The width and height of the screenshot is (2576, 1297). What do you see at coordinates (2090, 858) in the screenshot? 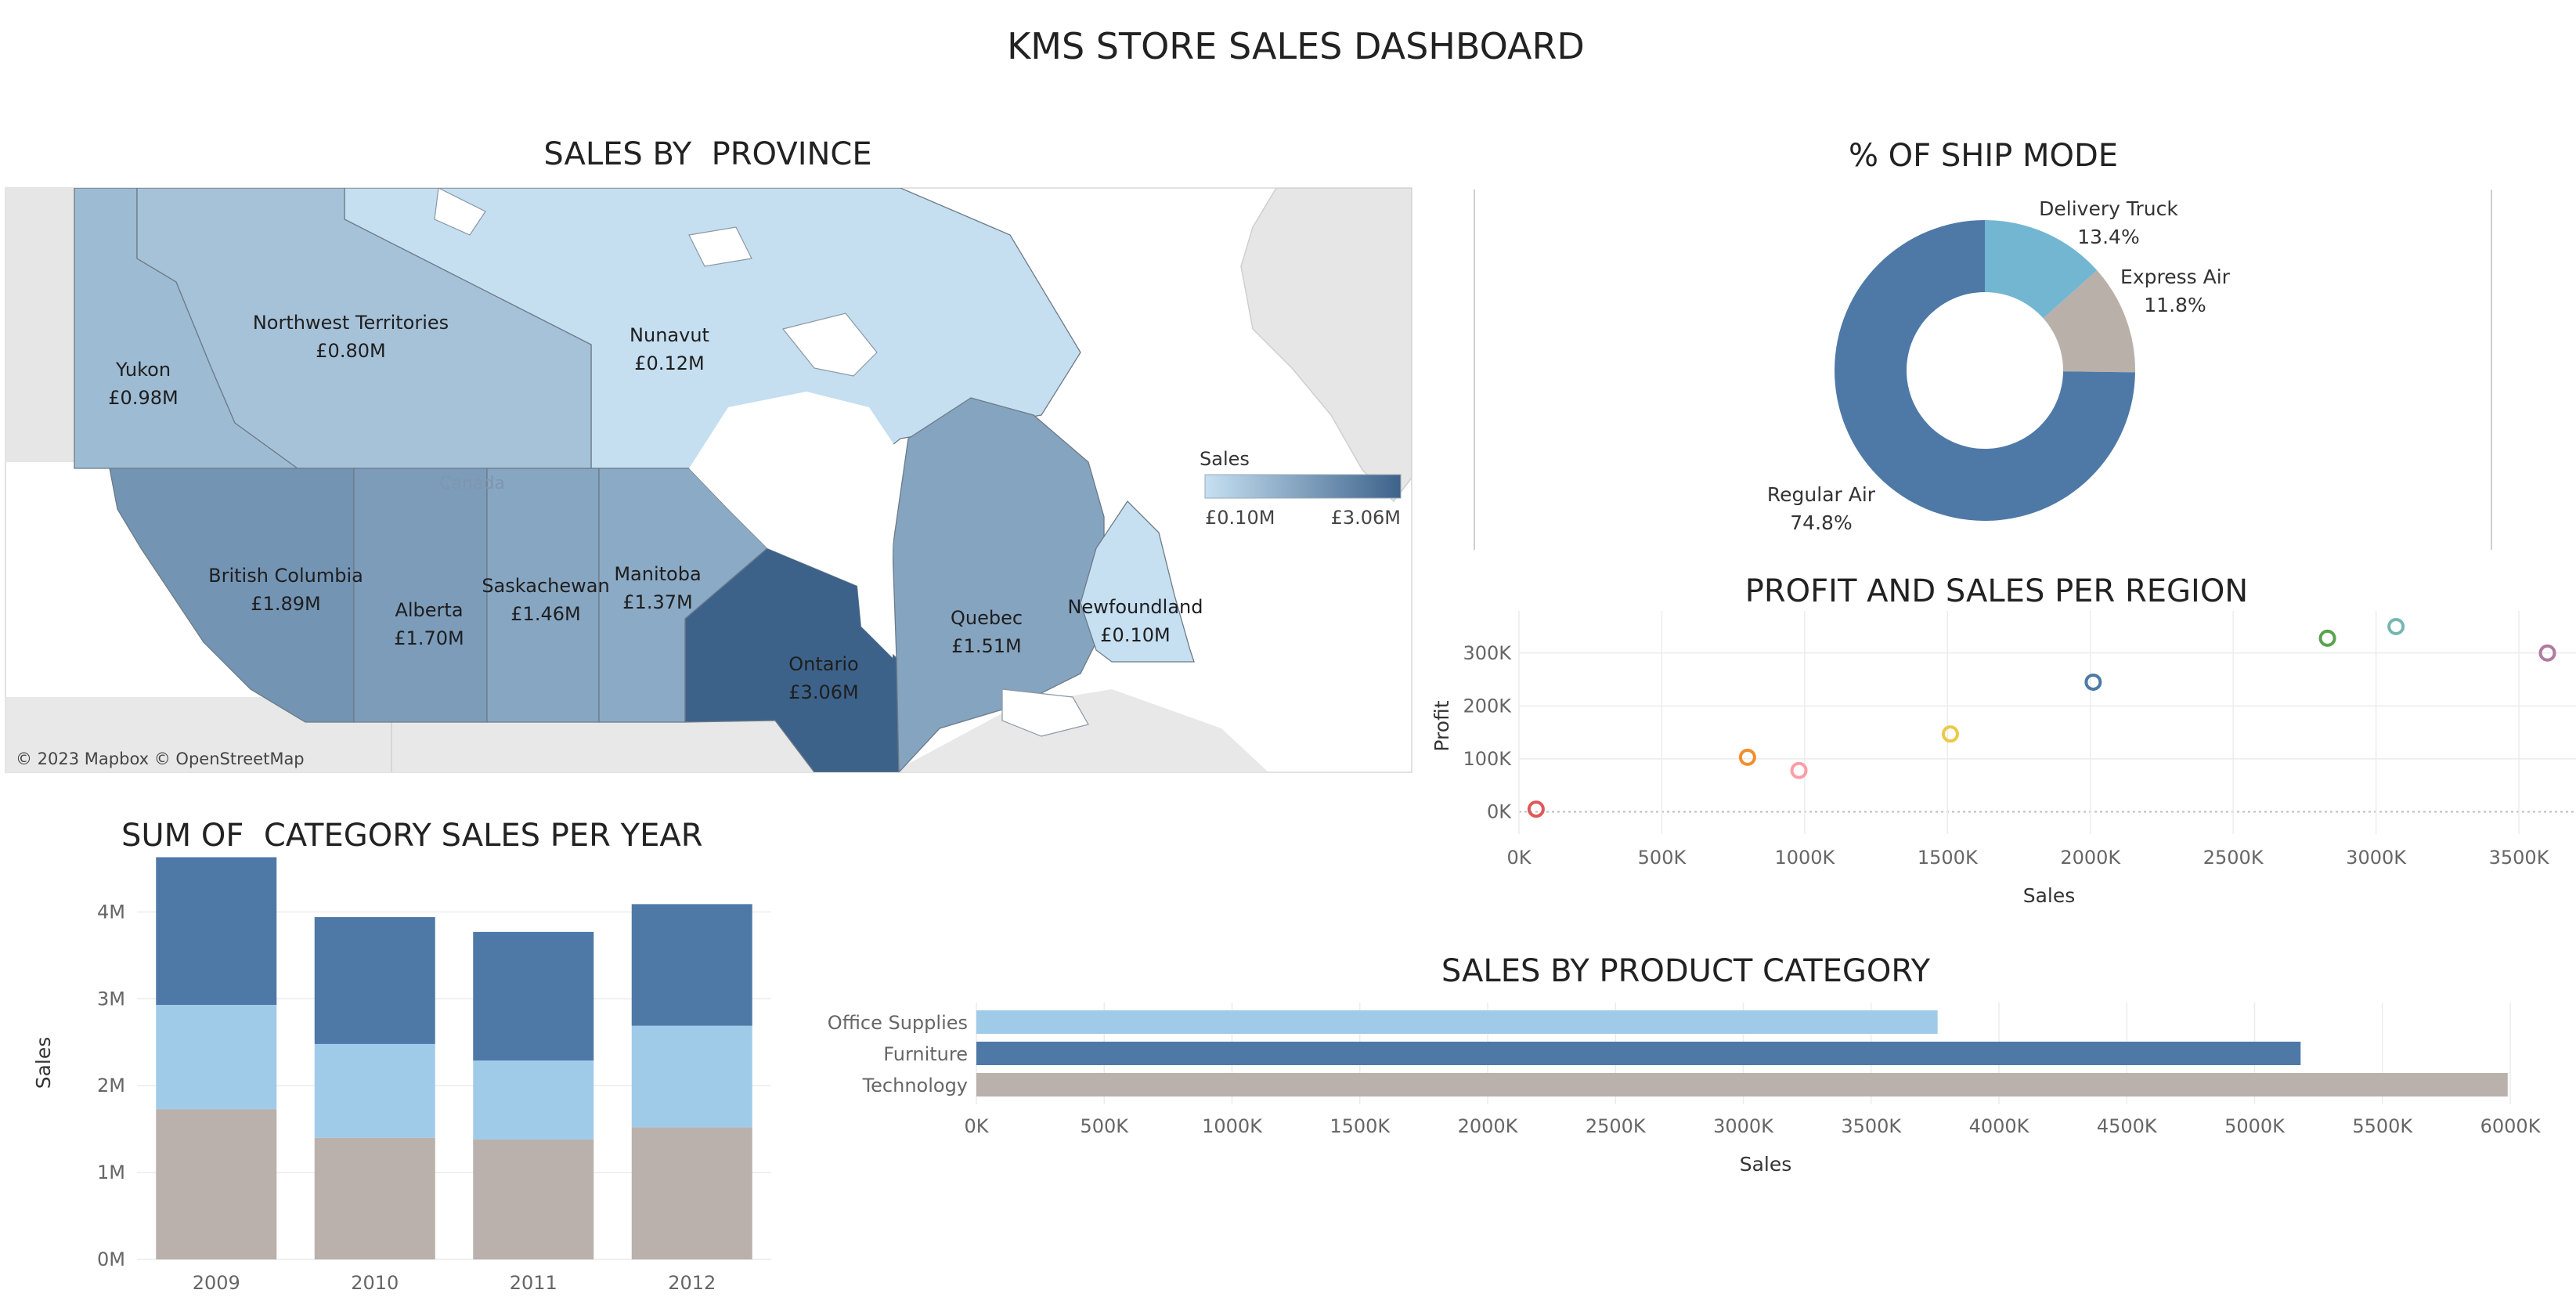
I see `scatter-x-tick: 2000K` at bounding box center [2090, 858].